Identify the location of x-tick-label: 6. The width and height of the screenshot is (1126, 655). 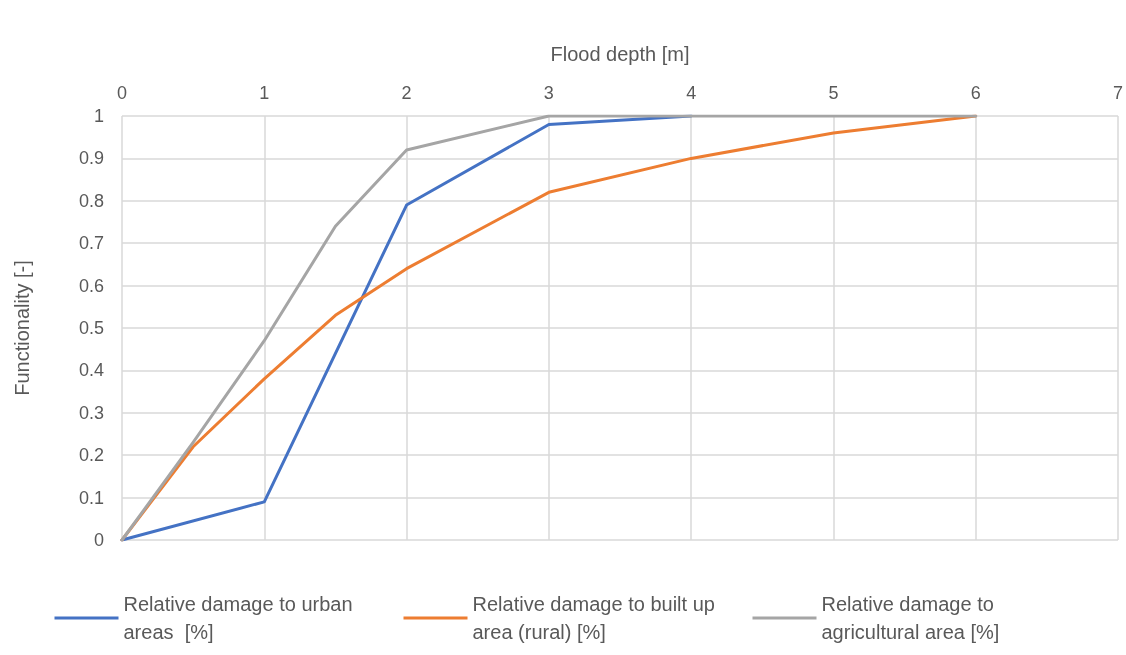
(975, 93).